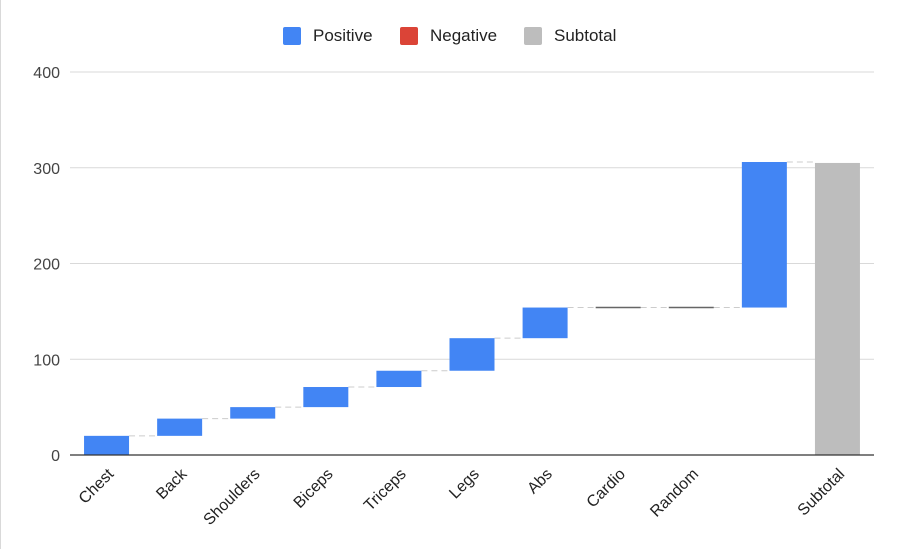 Image resolution: width=900 pixels, height=549 pixels. I want to click on y-tick-label-300: 300, so click(46, 169).